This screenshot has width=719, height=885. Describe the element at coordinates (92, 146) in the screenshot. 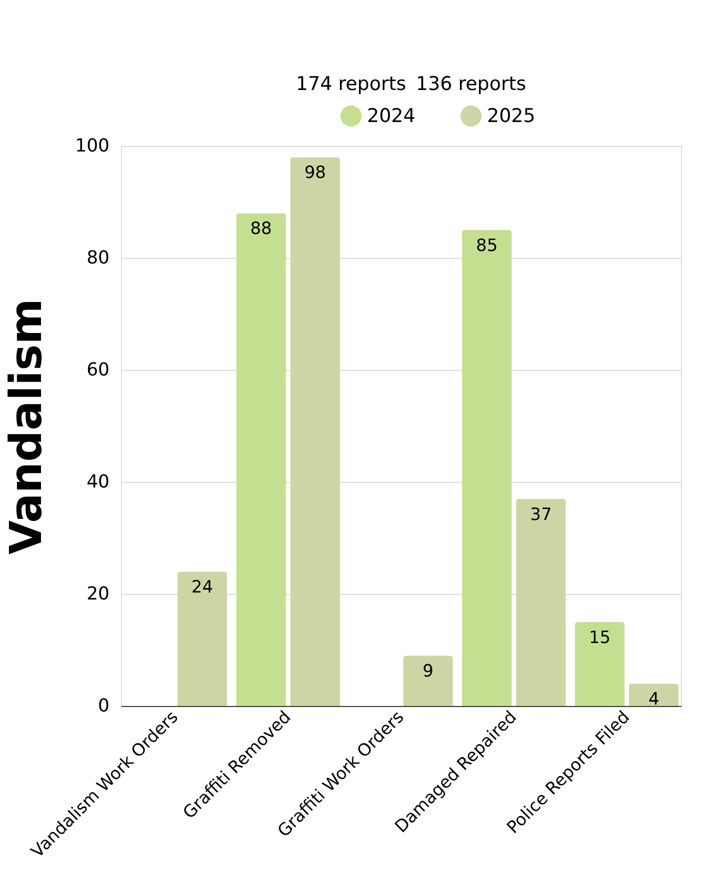

I see `y-tick-label: 100` at that location.